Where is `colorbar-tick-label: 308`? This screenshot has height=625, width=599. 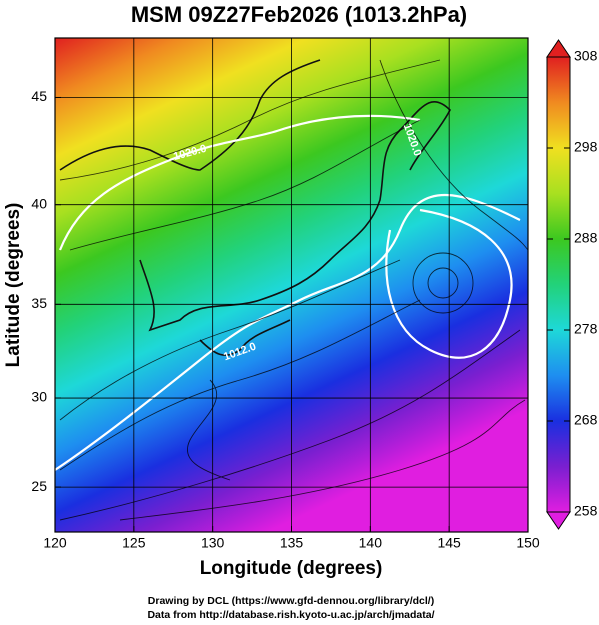
colorbar-tick-label: 308 is located at coordinates (586, 56).